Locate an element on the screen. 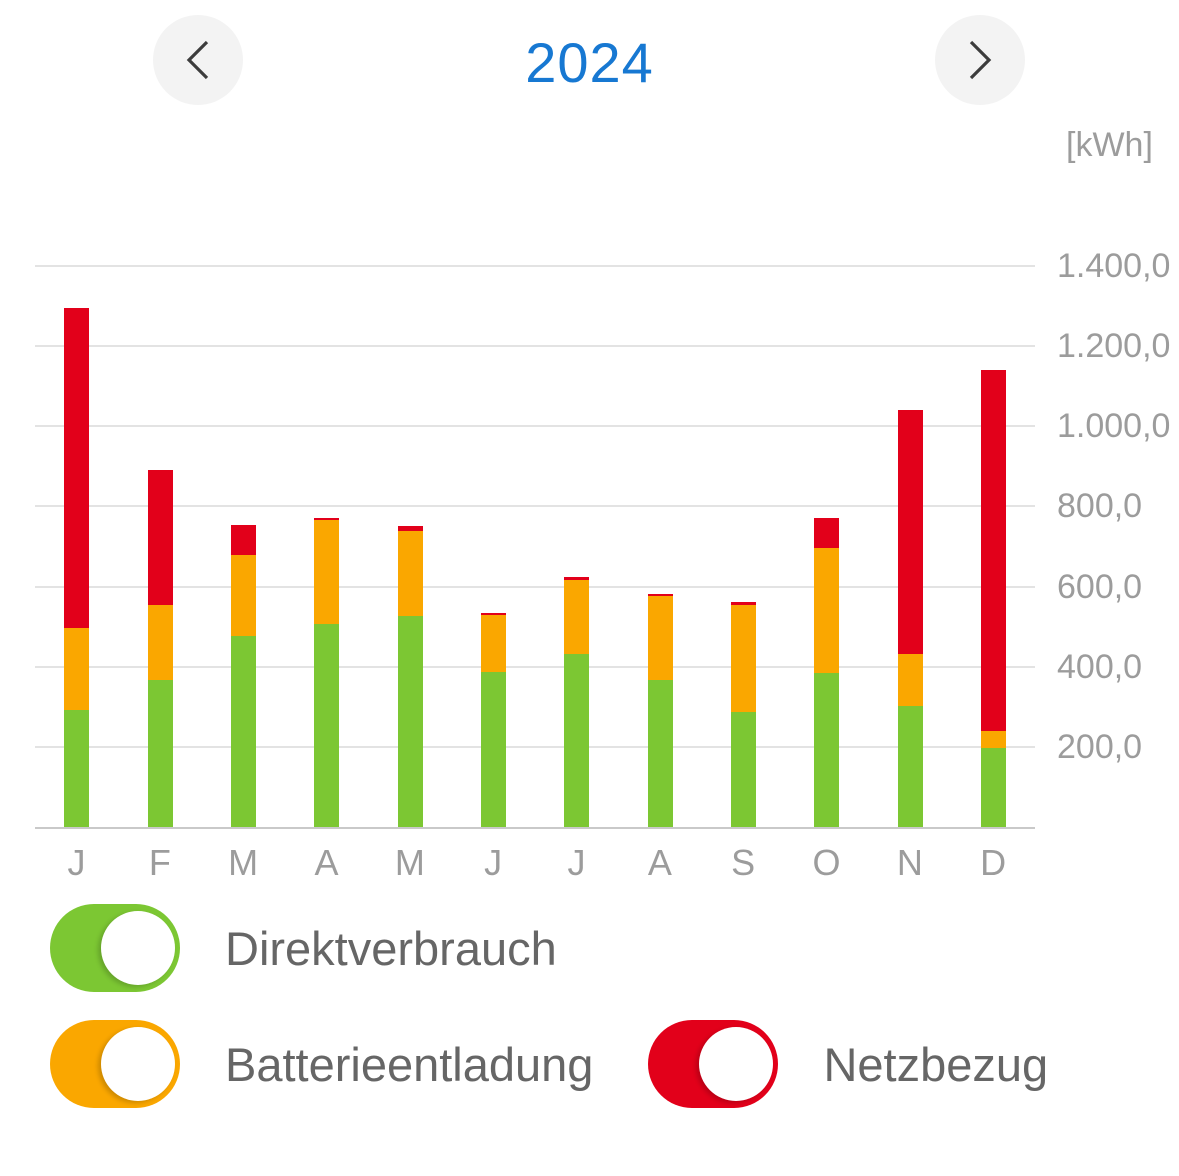 This screenshot has width=1179, height=1176. bar-segment-direktverbrauch-m2 is located at coordinates (160, 753).